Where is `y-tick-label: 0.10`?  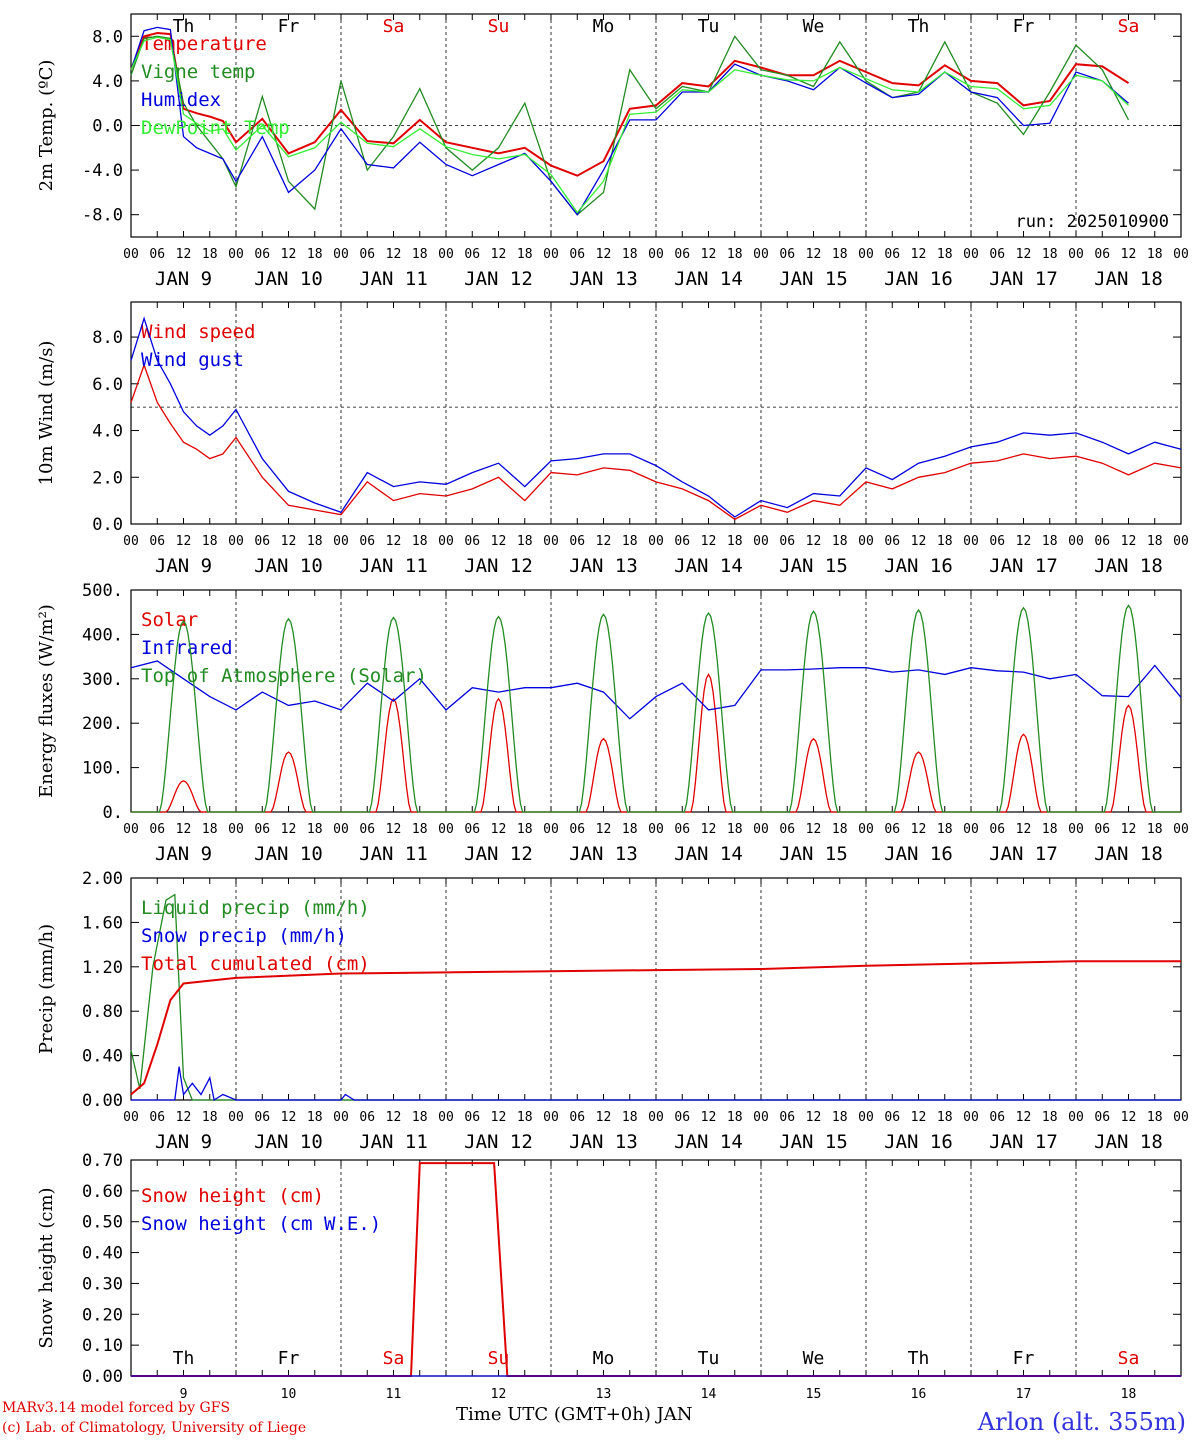 y-tick-label: 0.10 is located at coordinates (102, 1346).